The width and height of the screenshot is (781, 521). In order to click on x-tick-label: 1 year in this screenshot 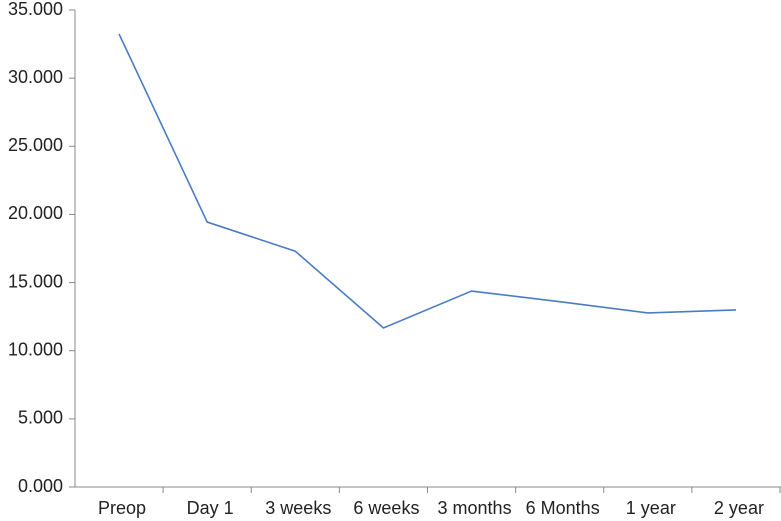, I will do `click(651, 508)`.